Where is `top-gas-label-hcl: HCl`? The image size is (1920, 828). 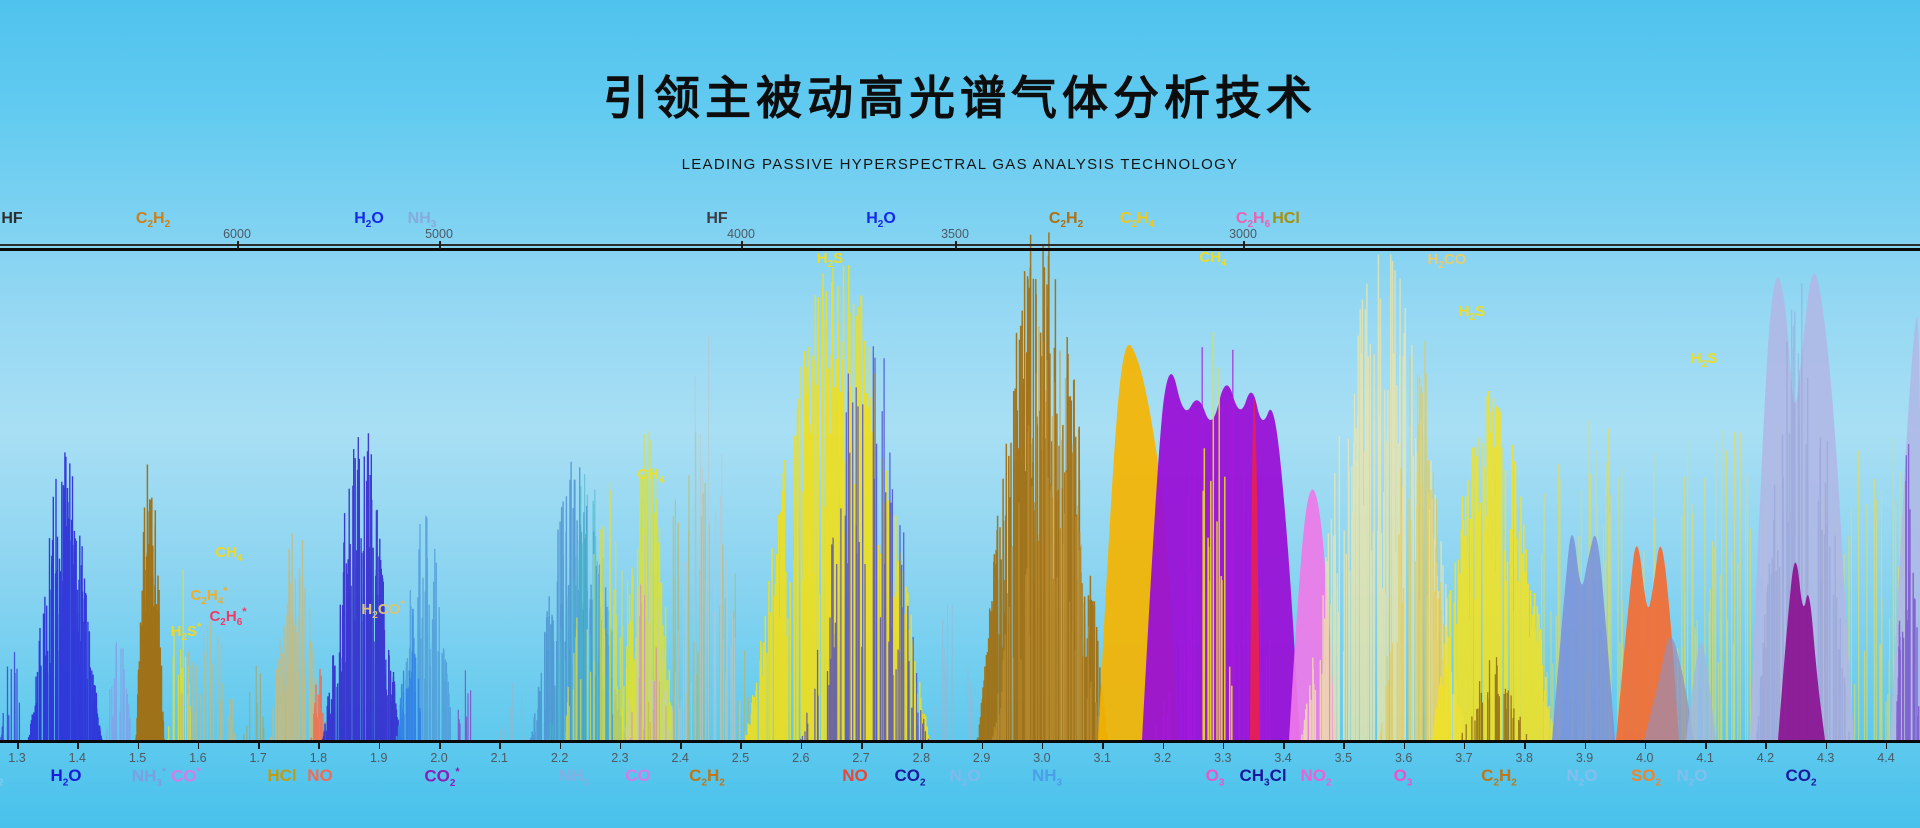
top-gas-label-hcl: HCl is located at coordinates (1286, 218).